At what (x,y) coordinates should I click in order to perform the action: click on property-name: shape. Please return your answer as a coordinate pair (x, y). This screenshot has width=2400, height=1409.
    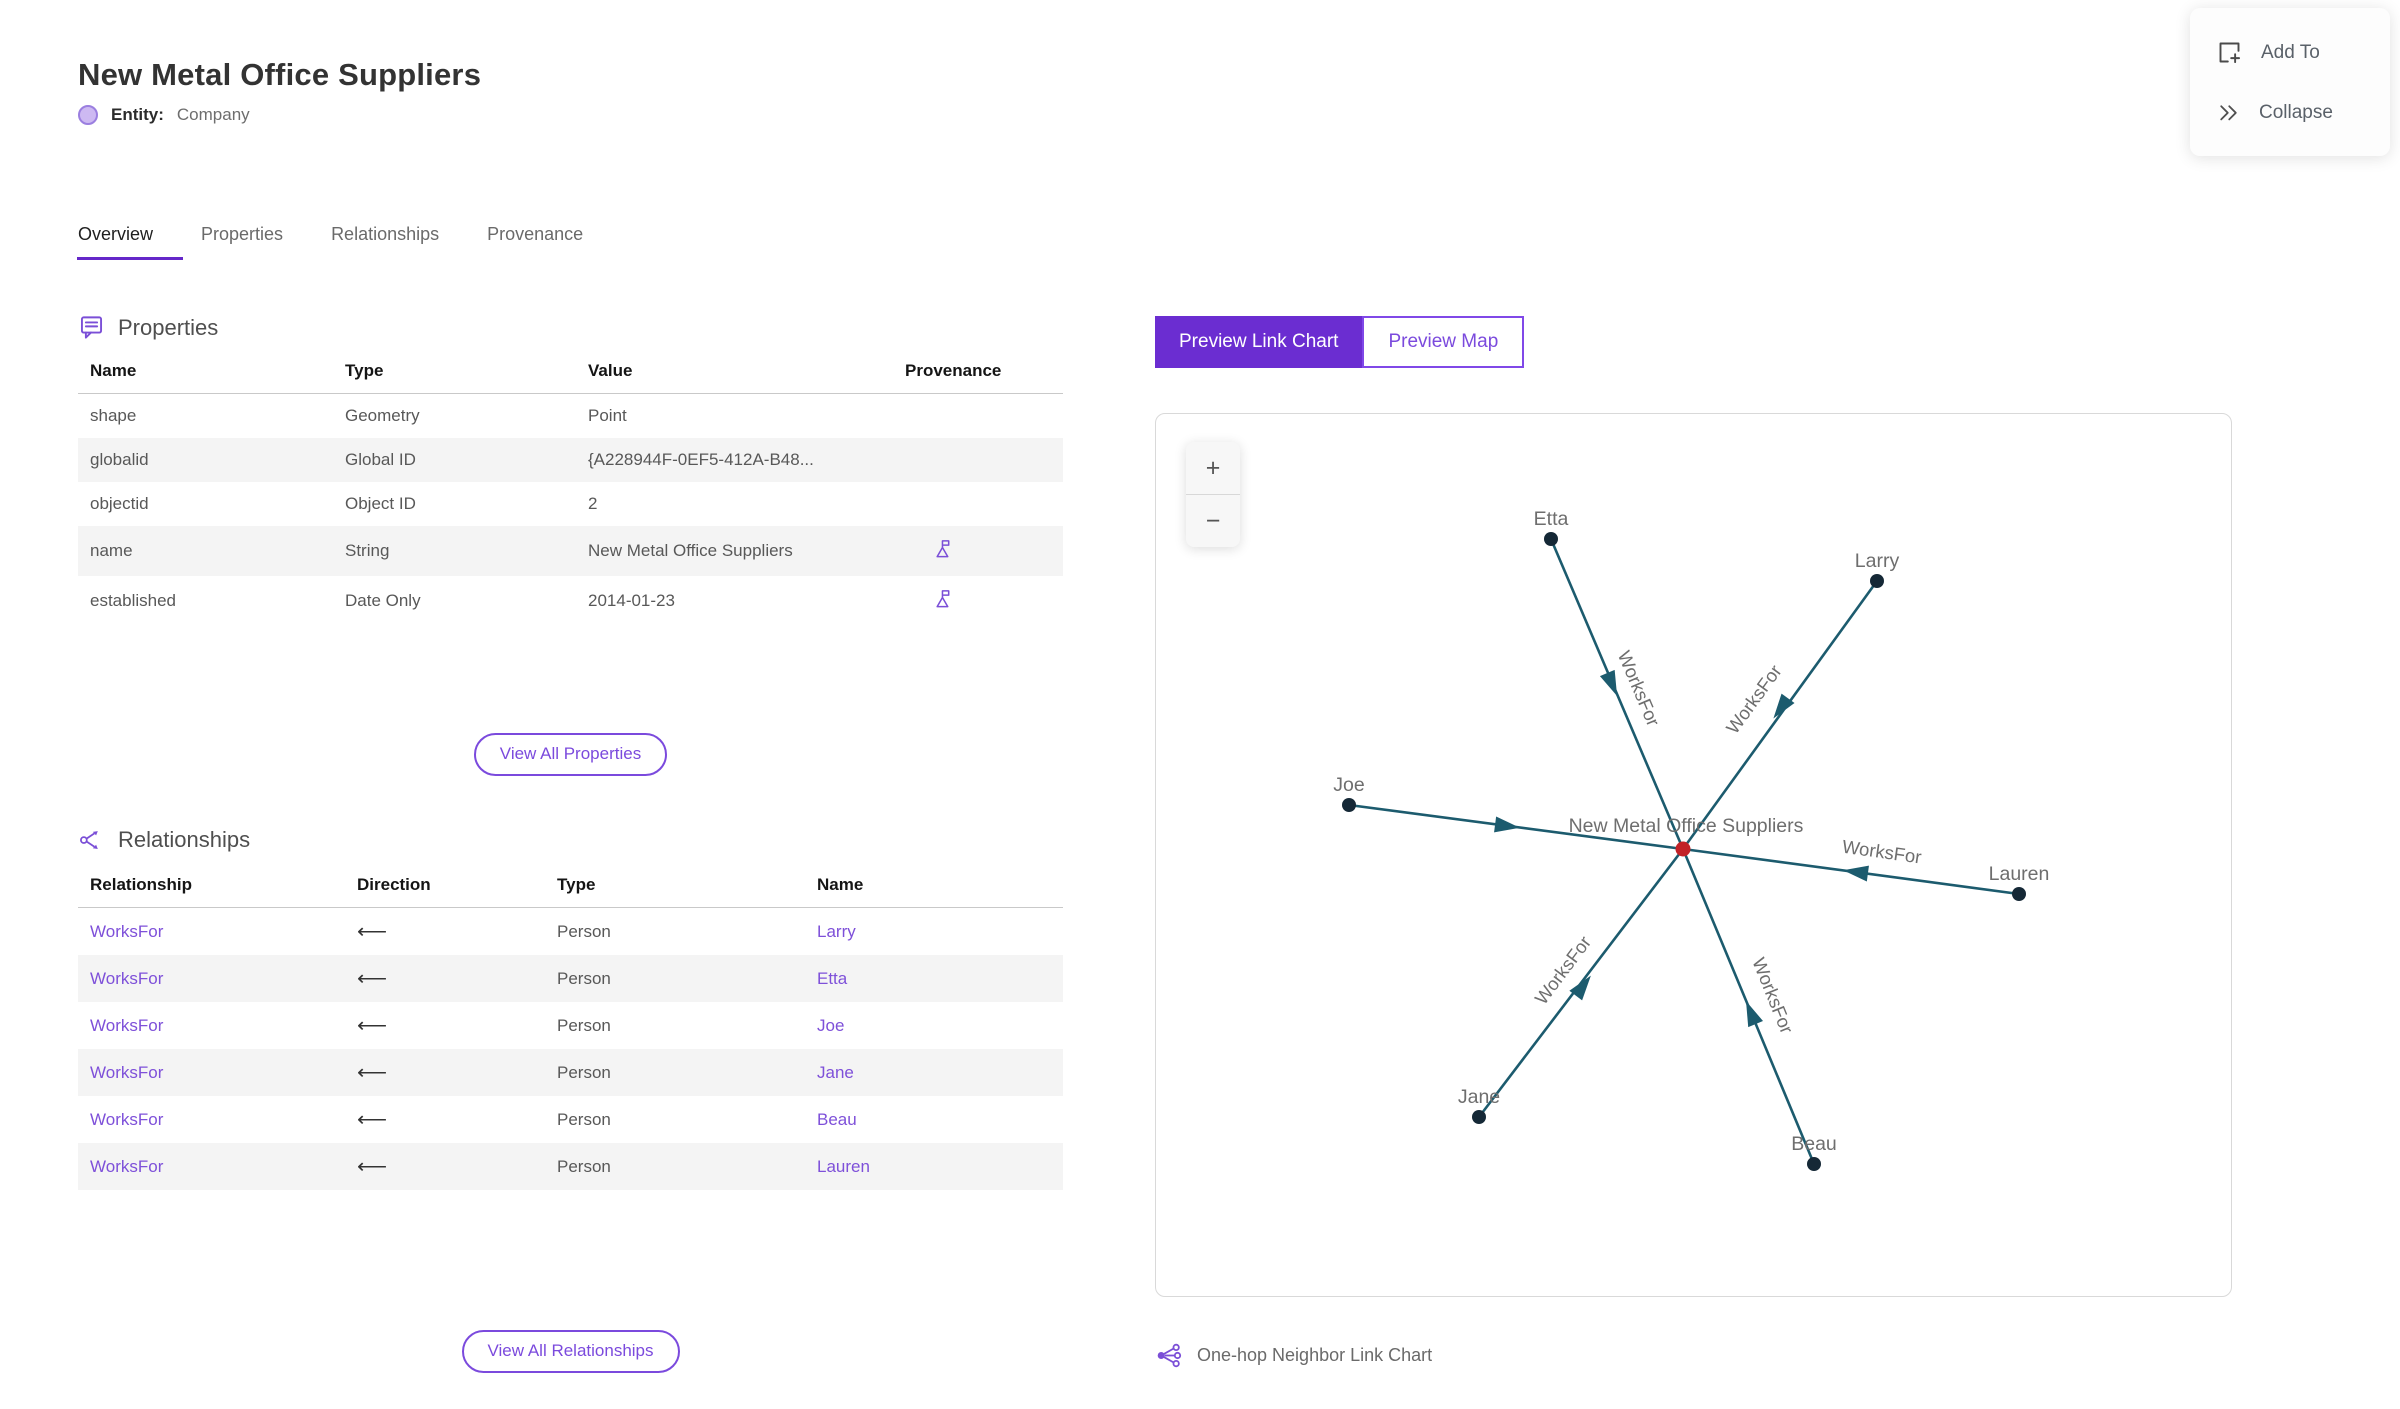
    Looking at the image, I should click on (113, 415).